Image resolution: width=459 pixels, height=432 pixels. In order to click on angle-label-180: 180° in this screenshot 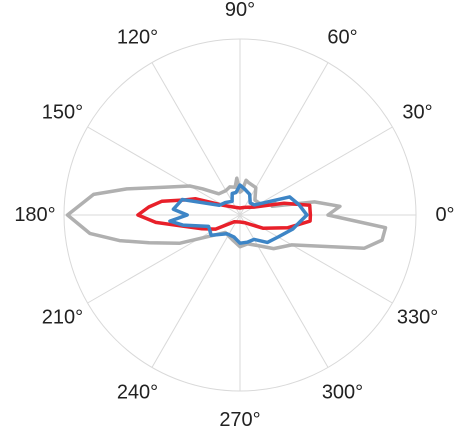, I will do `click(34, 215)`.